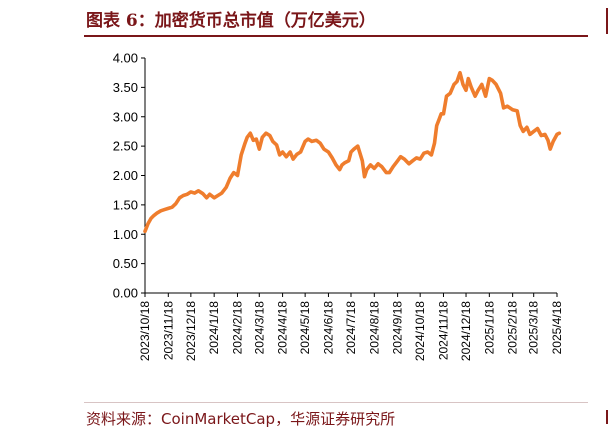  Describe the element at coordinates (443, 330) in the screenshot. I see `x-tick-label: 2024/11/18` at that location.